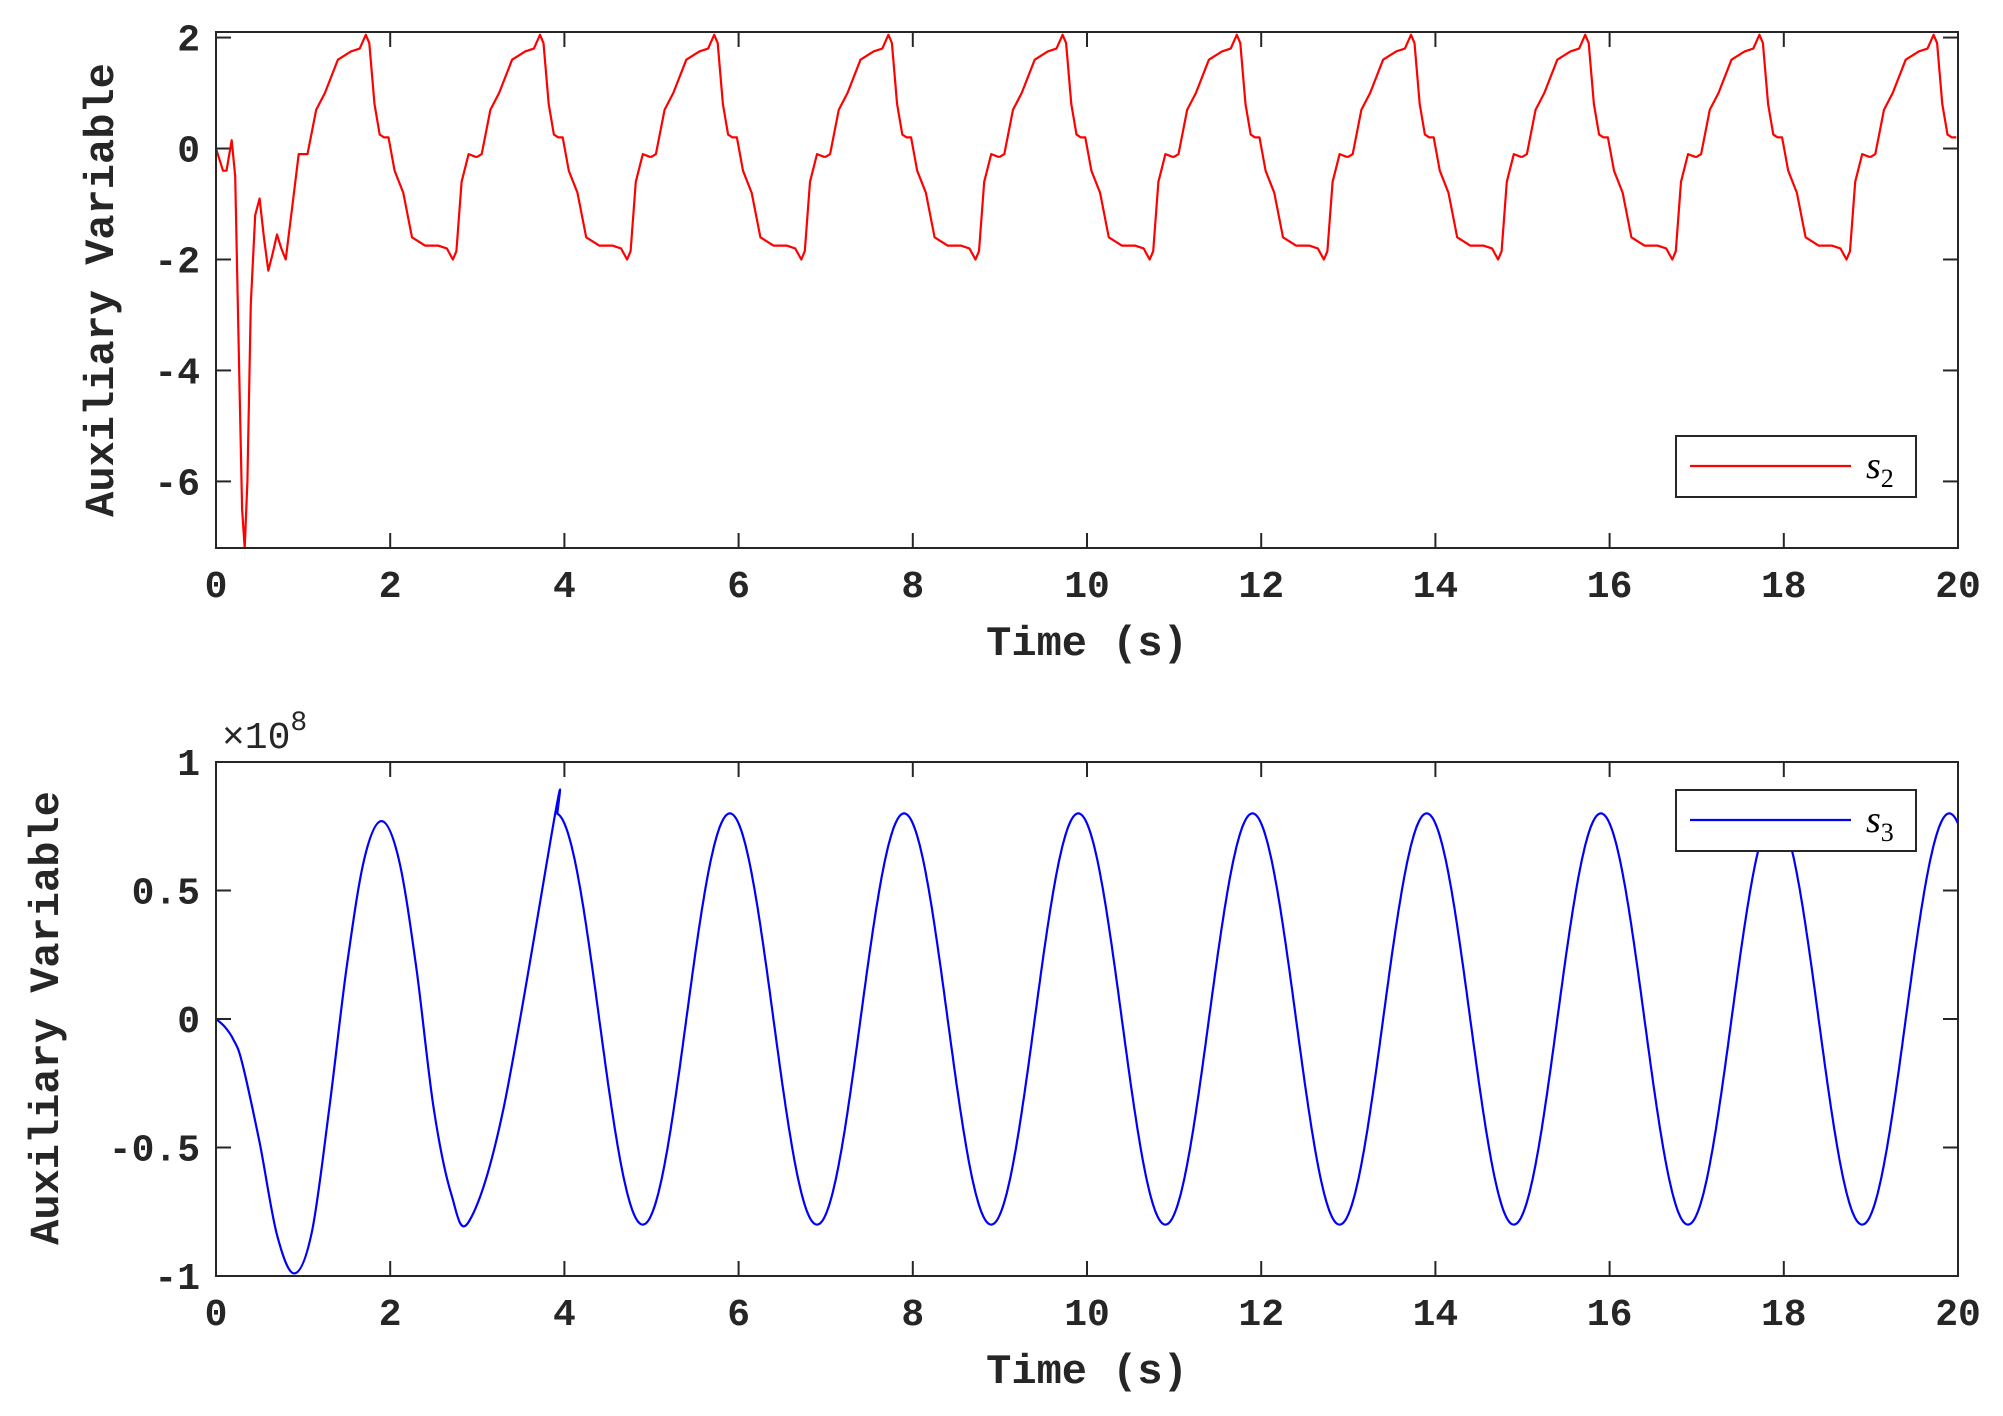 This screenshot has width=2003, height=1416. Describe the element at coordinates (1087, 644) in the screenshot. I see `top-x-axis-label: Time (s)` at that location.